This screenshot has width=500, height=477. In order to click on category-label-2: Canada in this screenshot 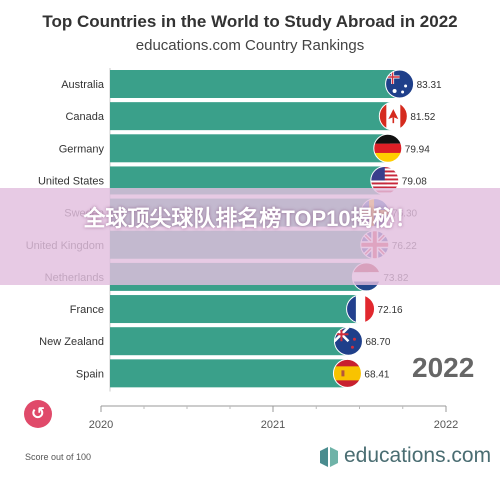, I will do `click(84, 117)`.